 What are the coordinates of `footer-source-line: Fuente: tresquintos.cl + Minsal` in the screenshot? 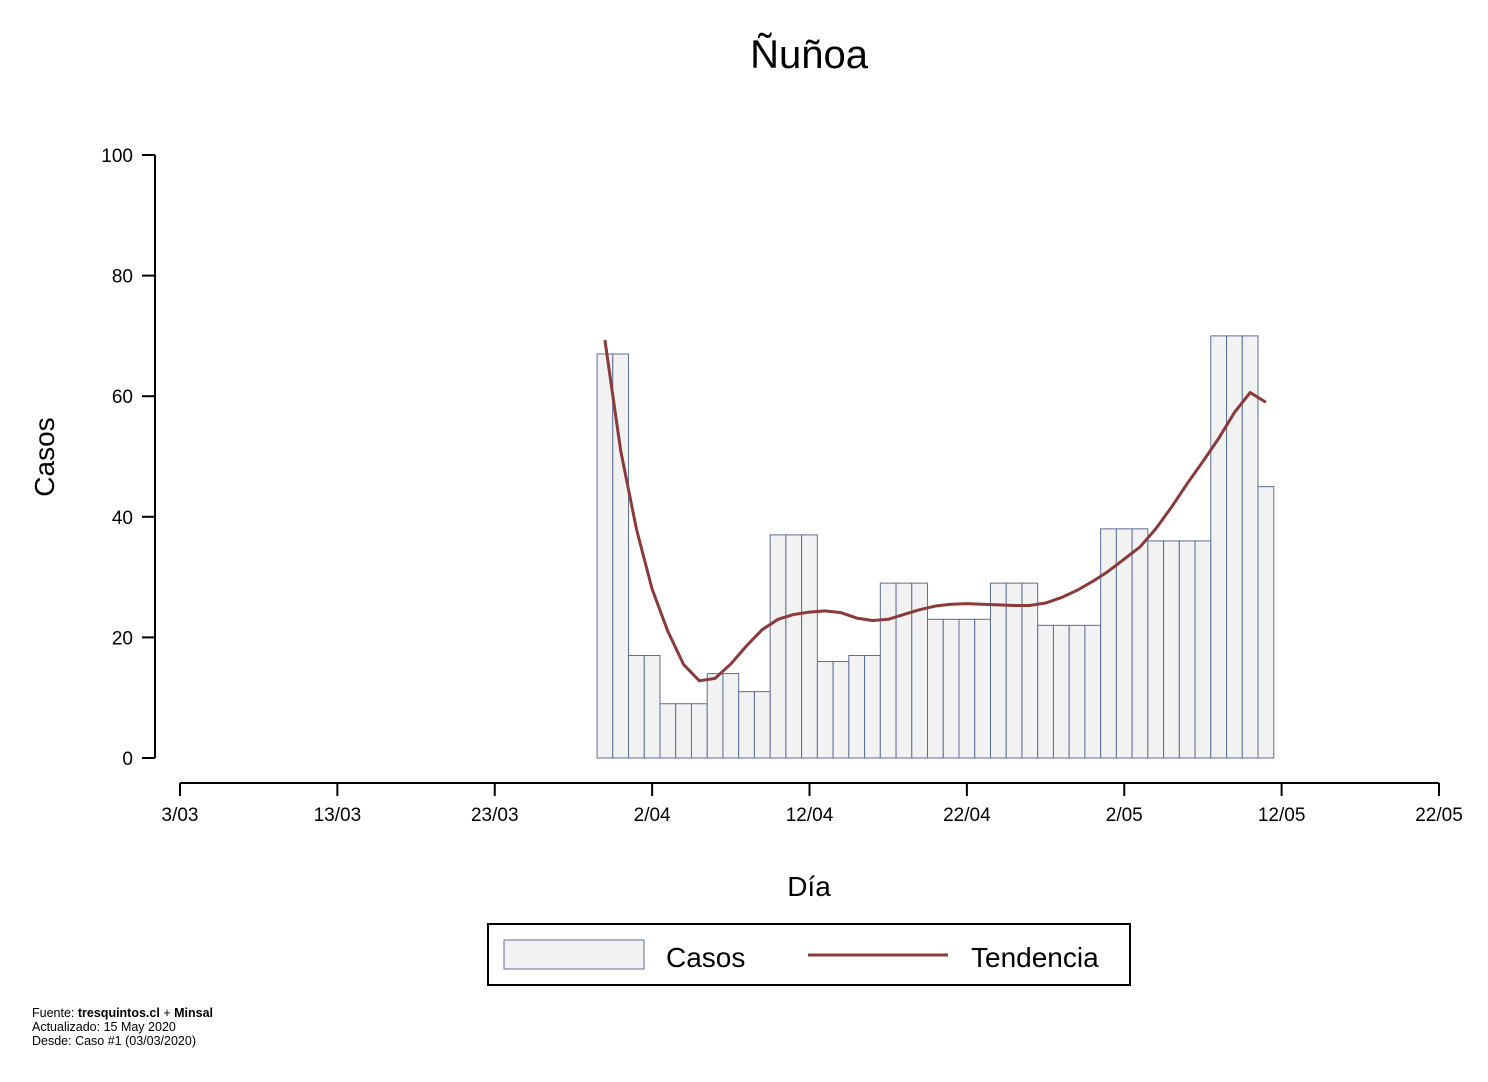 It's located at (122, 1013).